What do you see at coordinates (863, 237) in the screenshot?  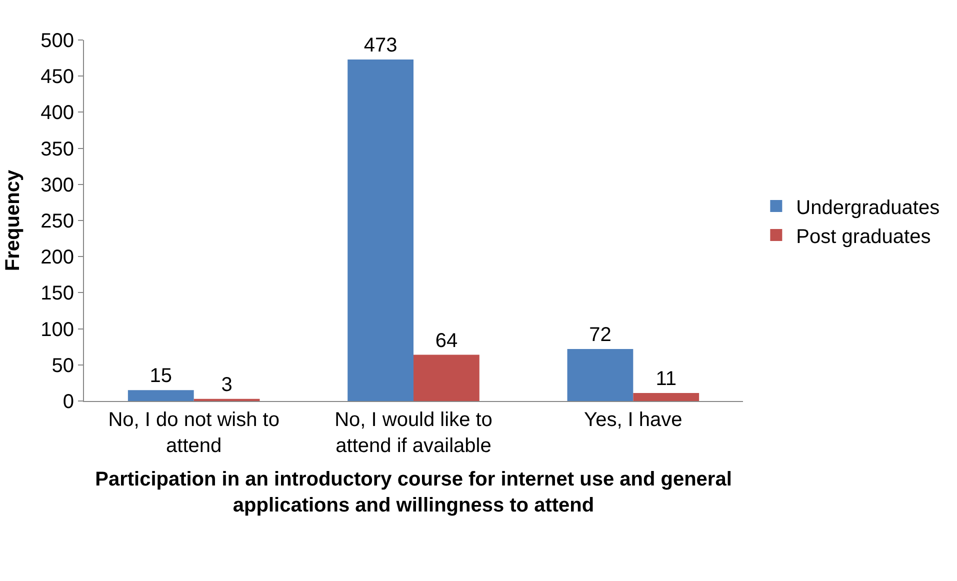 I see `legend-label: Post graduates` at bounding box center [863, 237].